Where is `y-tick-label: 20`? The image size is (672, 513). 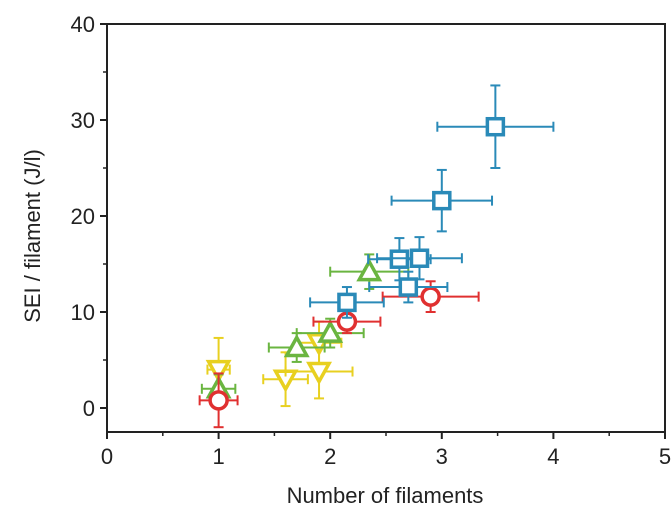 y-tick-label: 20 is located at coordinates (83, 216).